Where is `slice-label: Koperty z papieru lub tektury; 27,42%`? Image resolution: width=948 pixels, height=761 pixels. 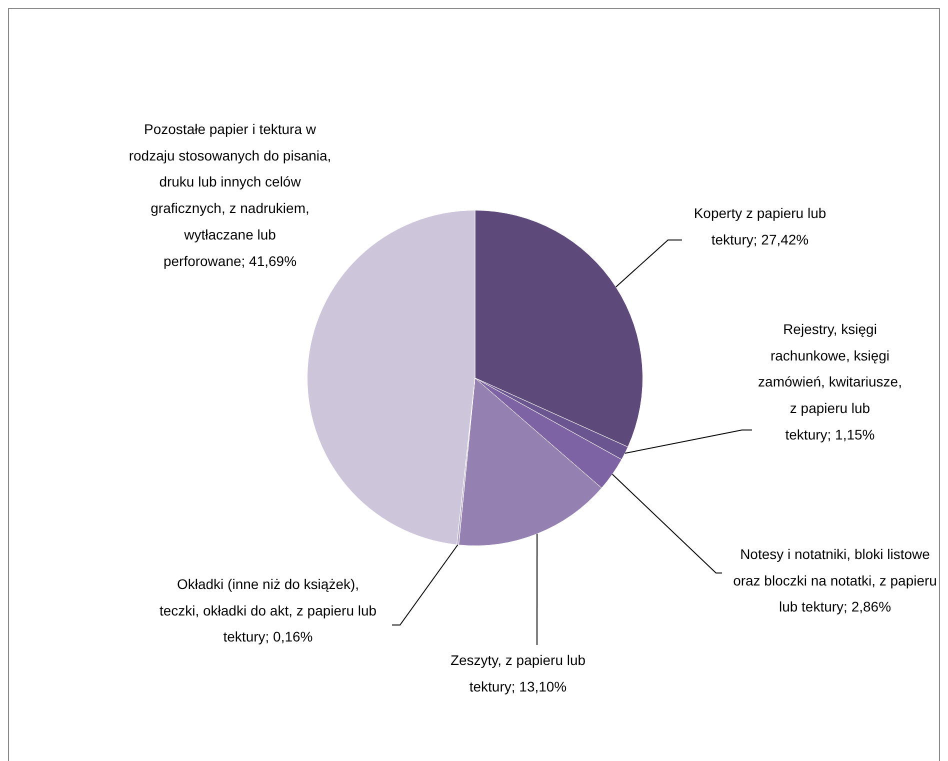 slice-label: Koperty z papieru lub tektury; 27,42% is located at coordinates (760, 226).